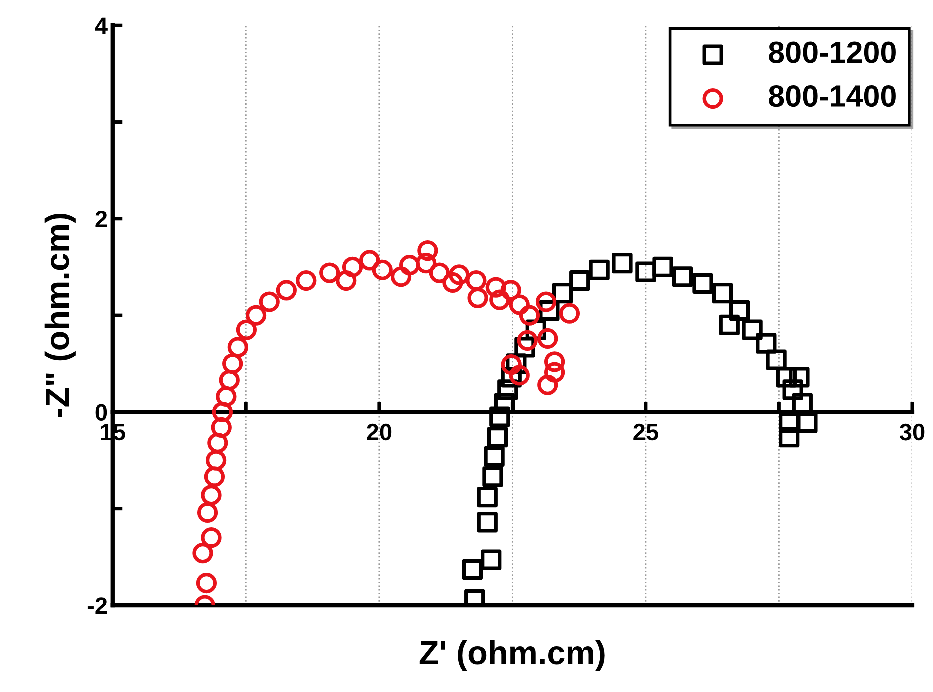  What do you see at coordinates (102, 412) in the screenshot?
I see `y-tick-label: 0` at bounding box center [102, 412].